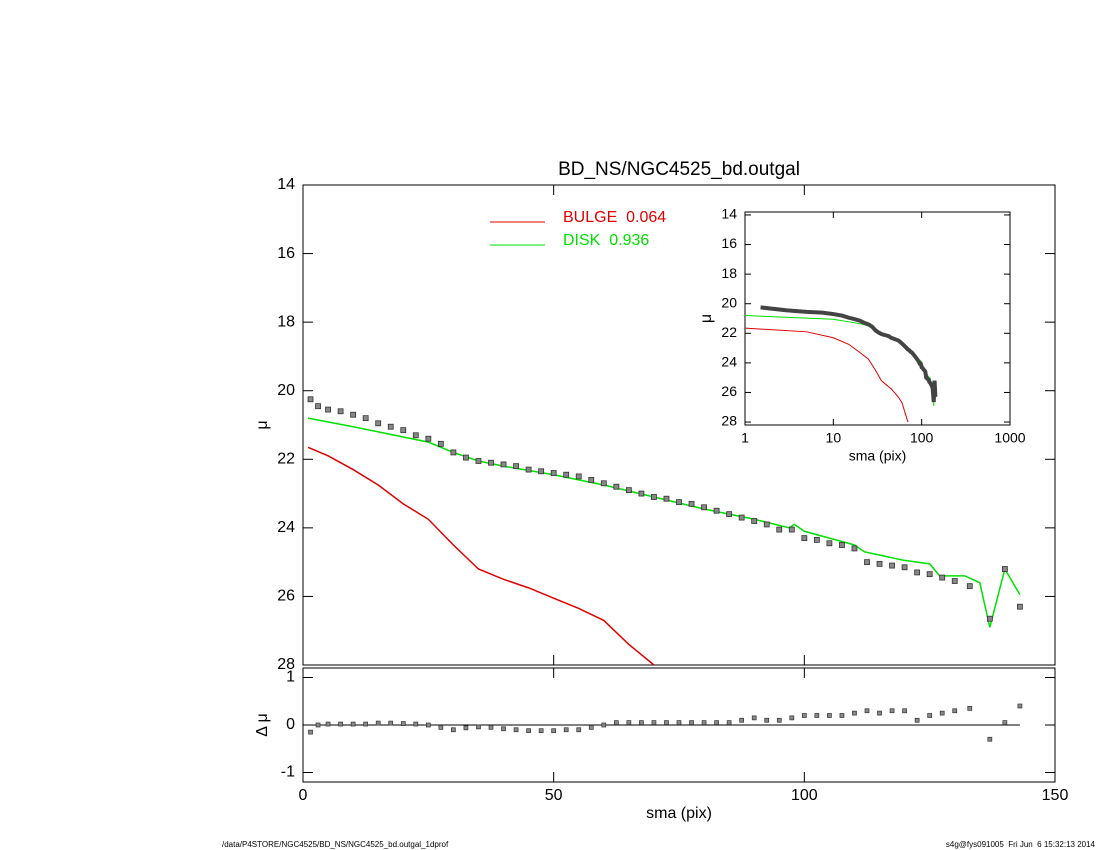 The width and height of the screenshot is (1100, 850). Describe the element at coordinates (729, 421) in the screenshot. I see `y-tick-label: 28` at that location.